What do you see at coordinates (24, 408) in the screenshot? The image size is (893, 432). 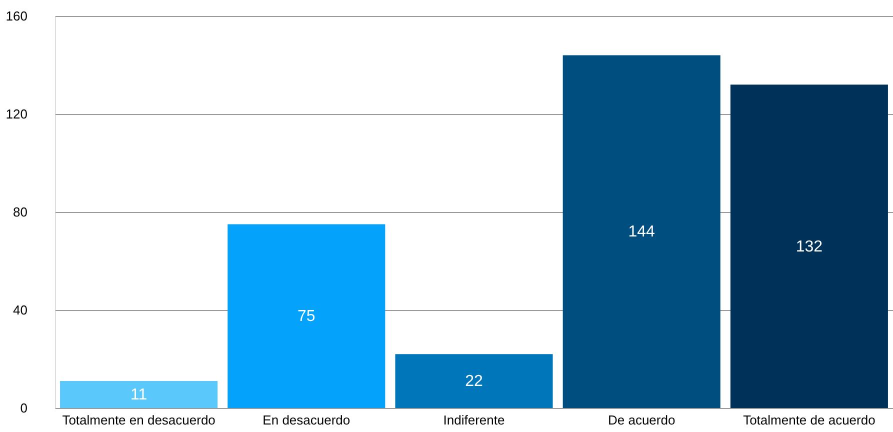 I see `y-tick-label: 0` at bounding box center [24, 408].